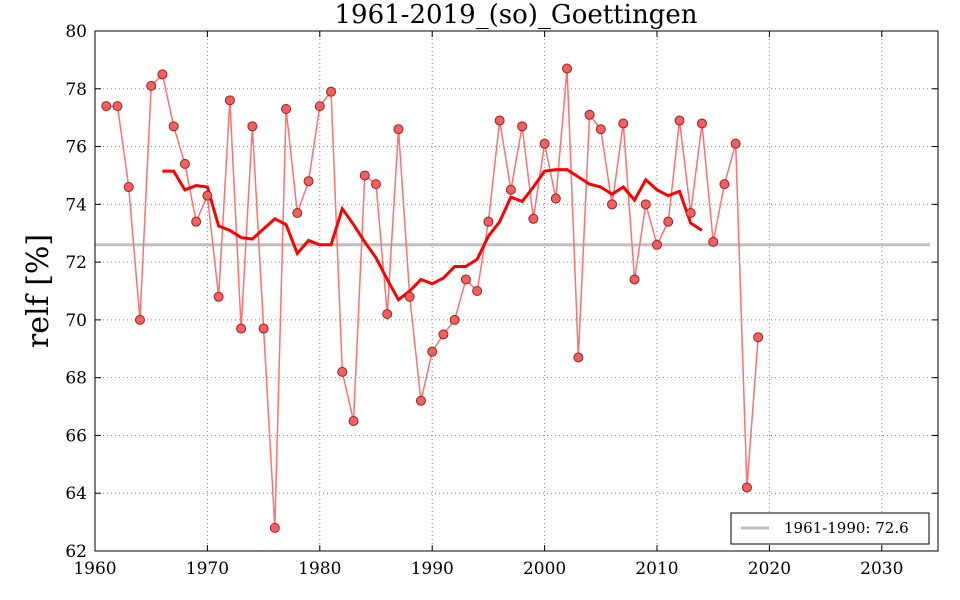 This screenshot has width=960, height=600. Describe the element at coordinates (432, 569) in the screenshot. I see `x-tick-label: 1990` at that location.